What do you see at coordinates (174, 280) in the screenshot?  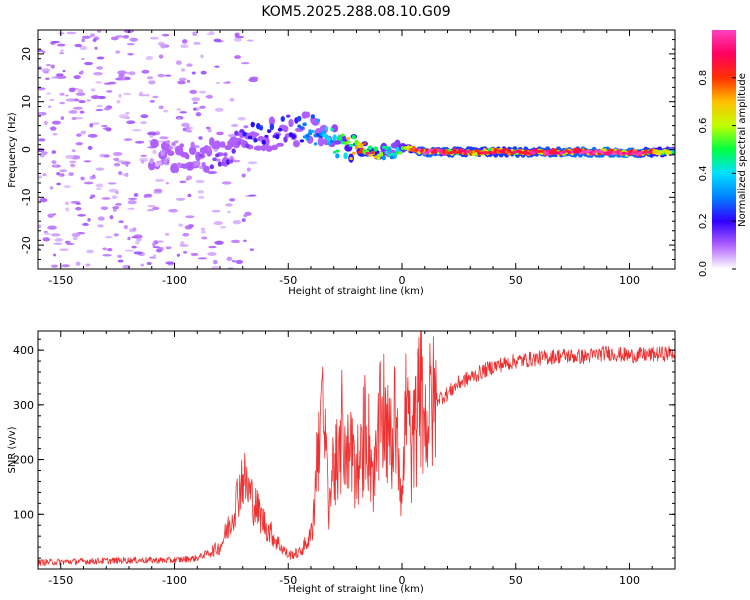 I see `spectrogram-x-tick-label: -100` at bounding box center [174, 280].